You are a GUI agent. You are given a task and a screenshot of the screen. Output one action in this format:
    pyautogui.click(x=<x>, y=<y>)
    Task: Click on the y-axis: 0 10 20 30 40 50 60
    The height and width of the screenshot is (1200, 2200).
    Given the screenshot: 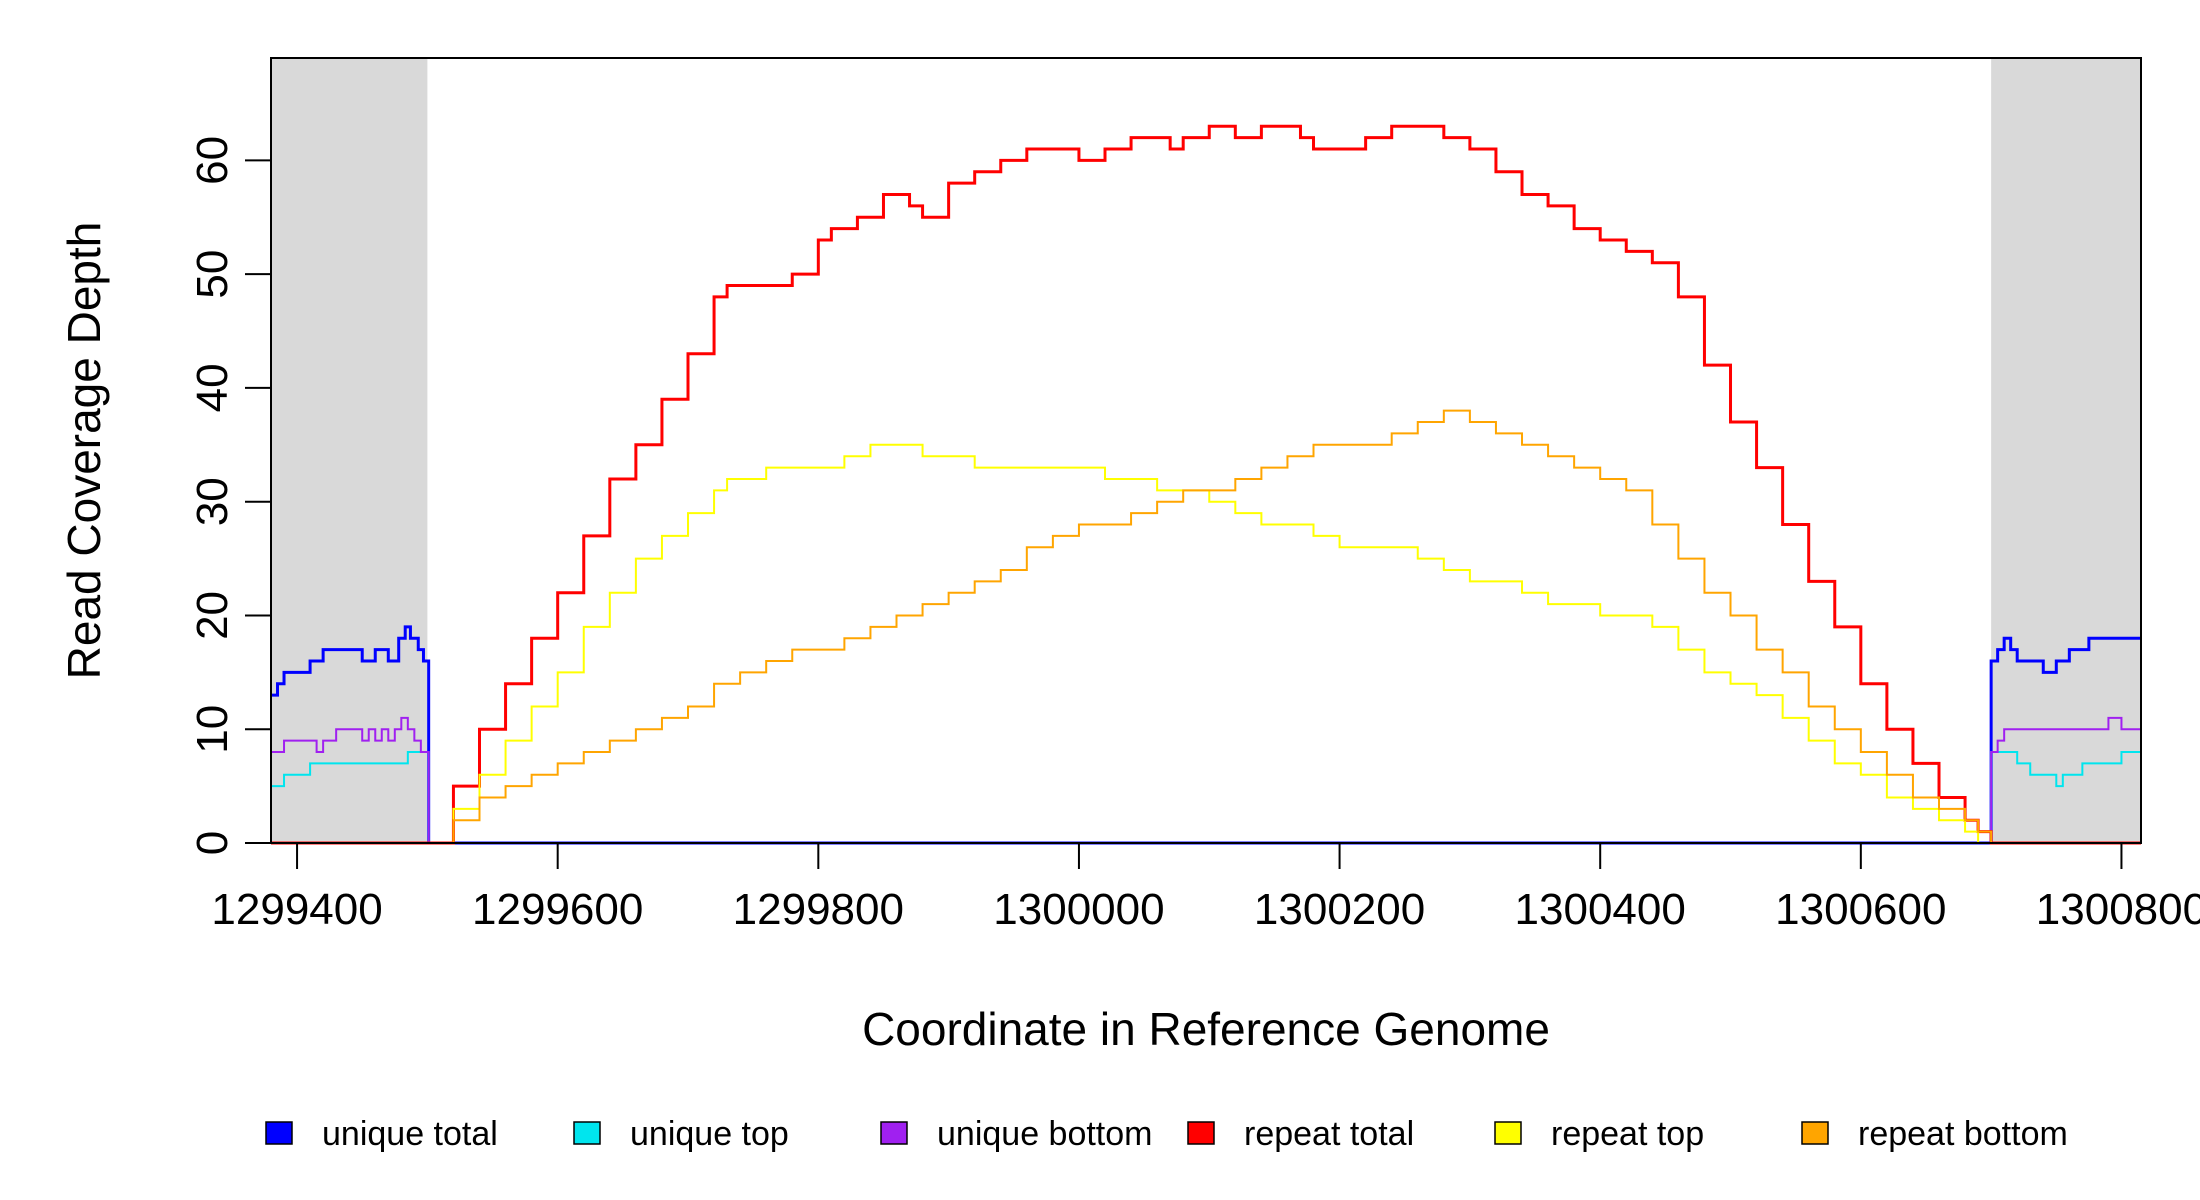 What is the action you would take?
    pyautogui.click(x=230, y=495)
    